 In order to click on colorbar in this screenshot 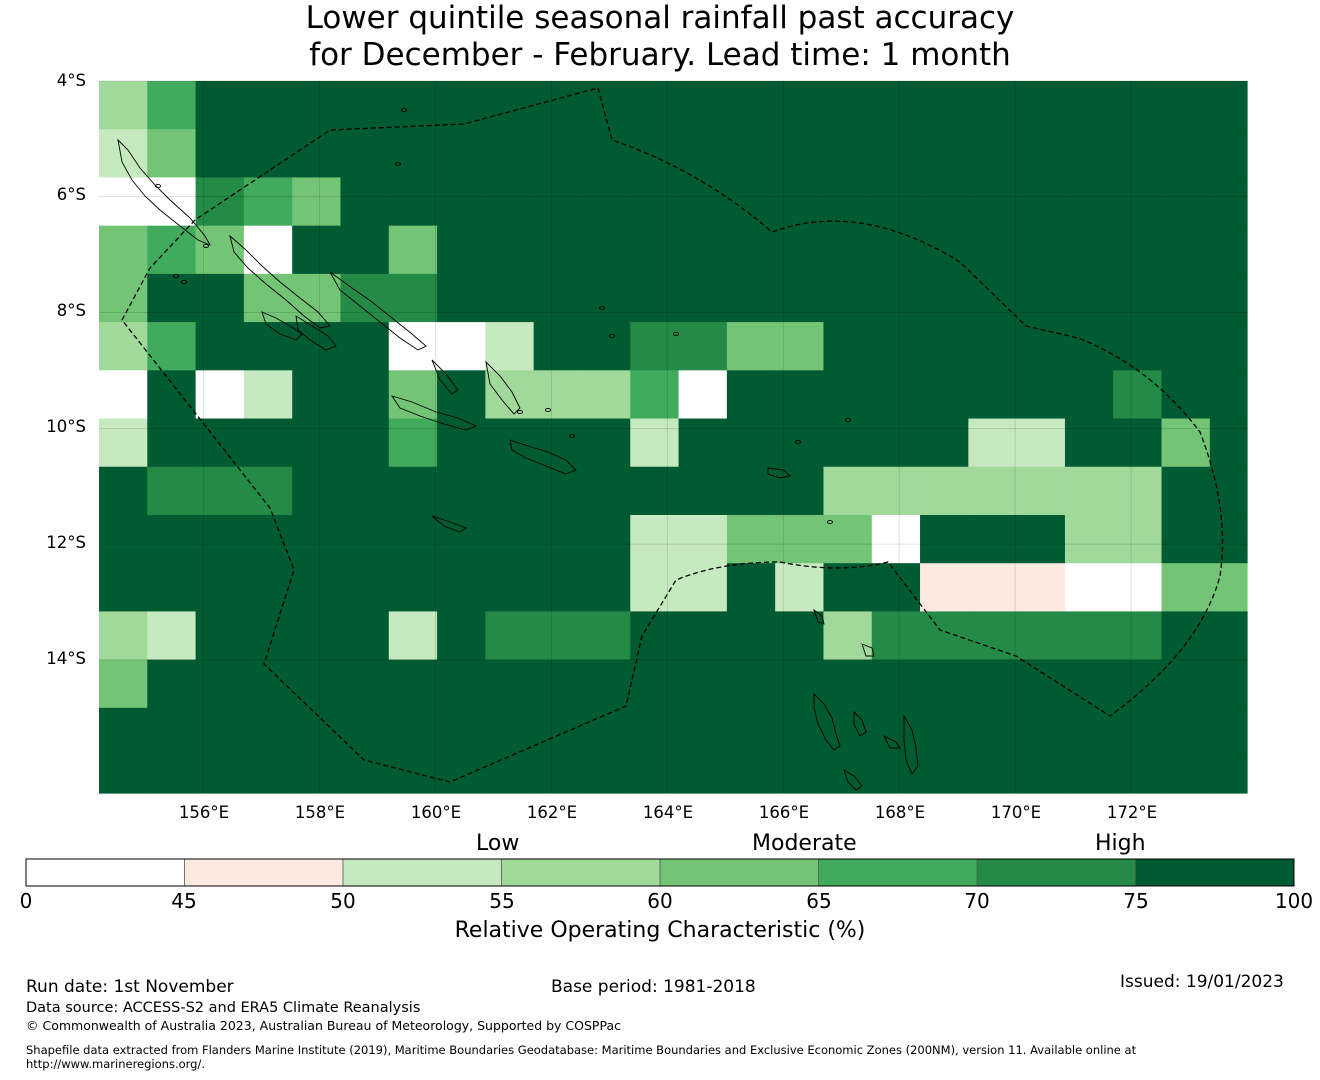, I will do `click(660, 872)`.